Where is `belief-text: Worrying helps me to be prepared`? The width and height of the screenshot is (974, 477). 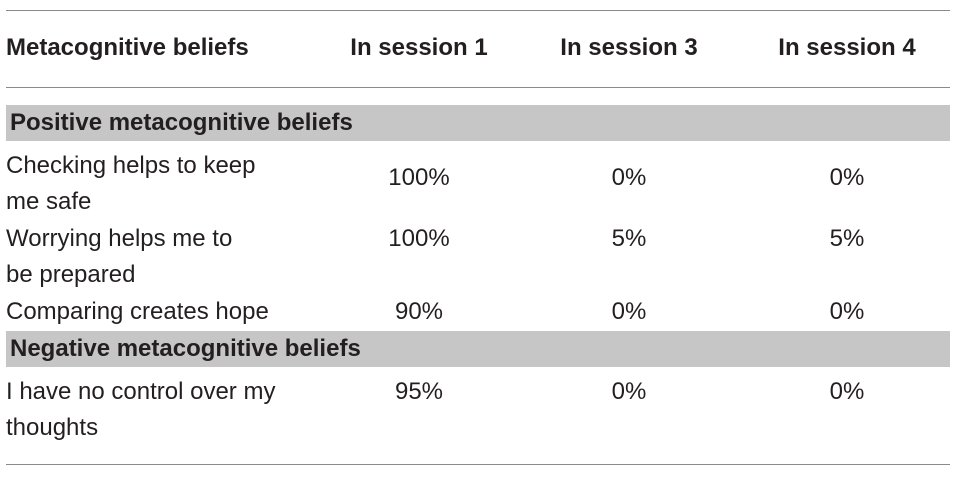
belief-text: Worrying helps me to be prepared is located at coordinates (166, 257).